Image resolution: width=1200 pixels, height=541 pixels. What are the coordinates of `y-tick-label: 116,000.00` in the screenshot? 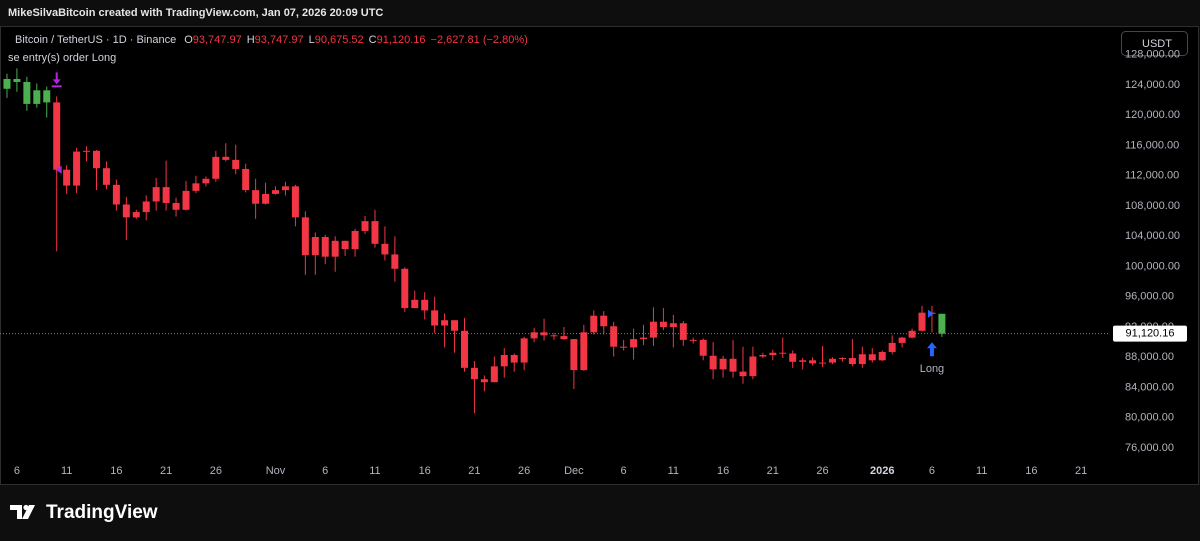 It's located at (1152, 145).